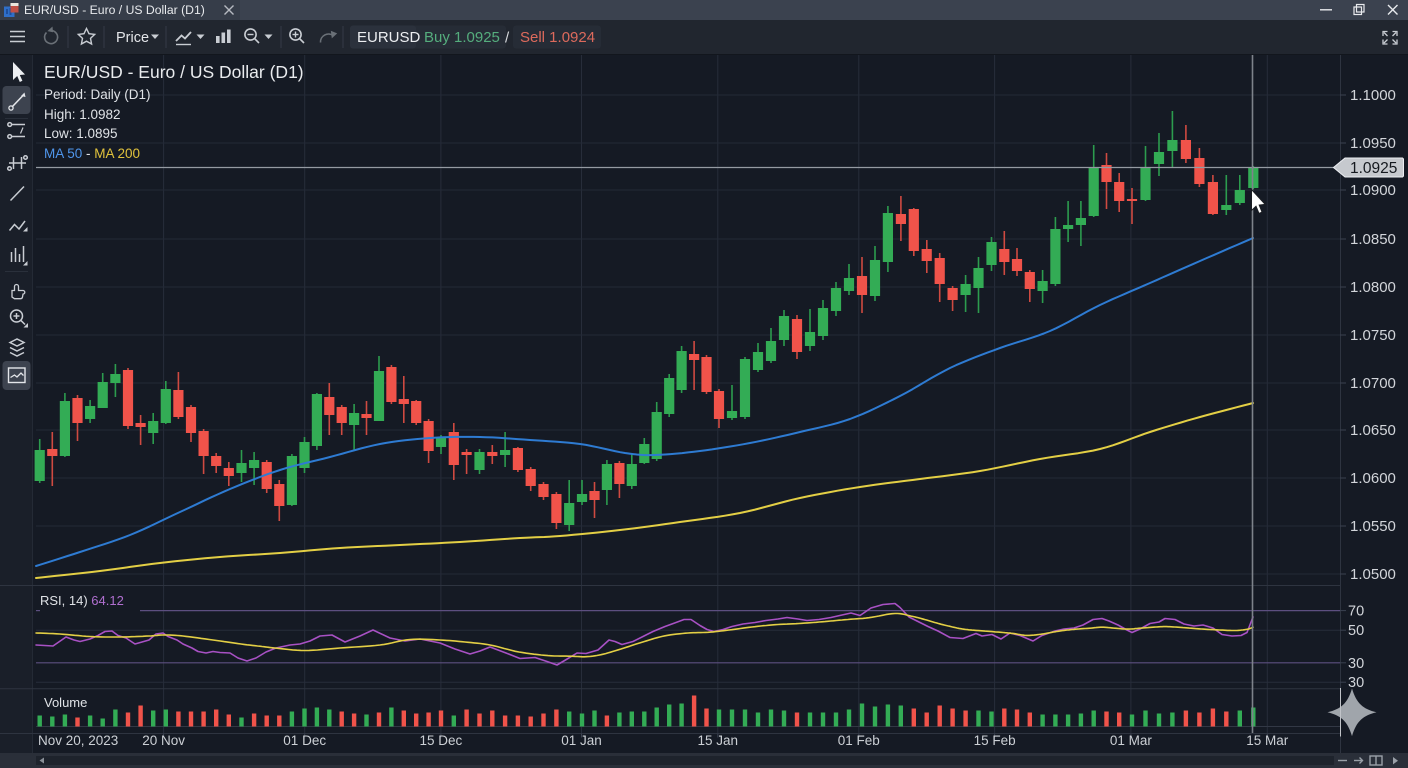  What do you see at coordinates (132, 38) in the screenshot?
I see `svg-text: Price` at bounding box center [132, 38].